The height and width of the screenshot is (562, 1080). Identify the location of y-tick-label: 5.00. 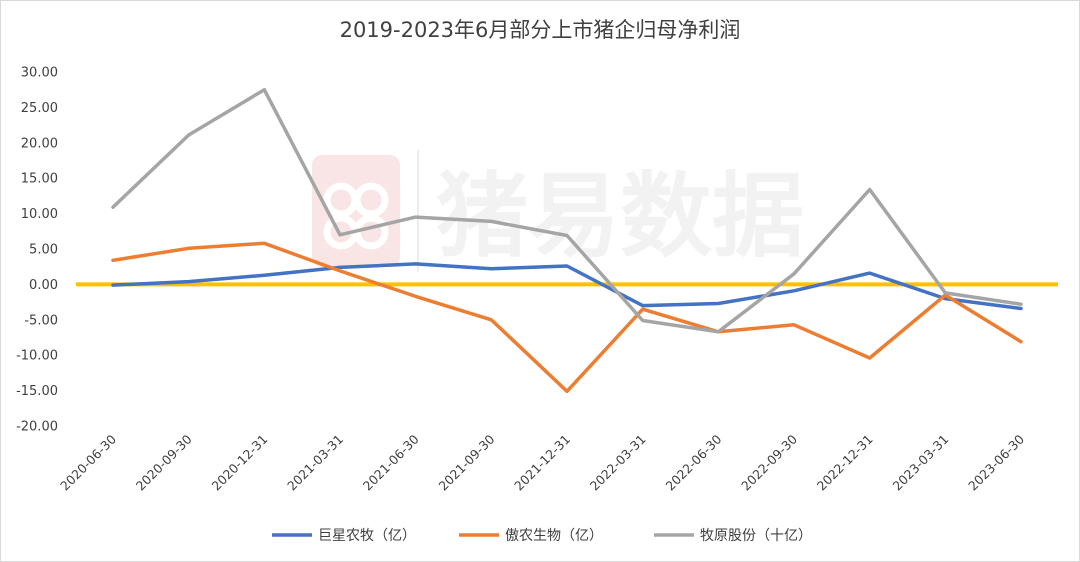
(43, 250).